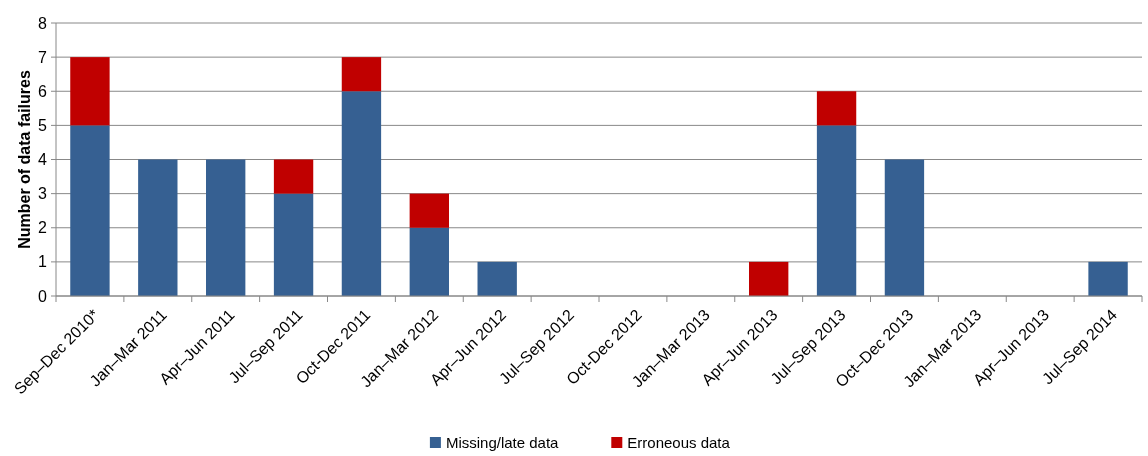 This screenshot has width=1148, height=456. What do you see at coordinates (43, 228) in the screenshot?
I see `y-tick-label: 2` at bounding box center [43, 228].